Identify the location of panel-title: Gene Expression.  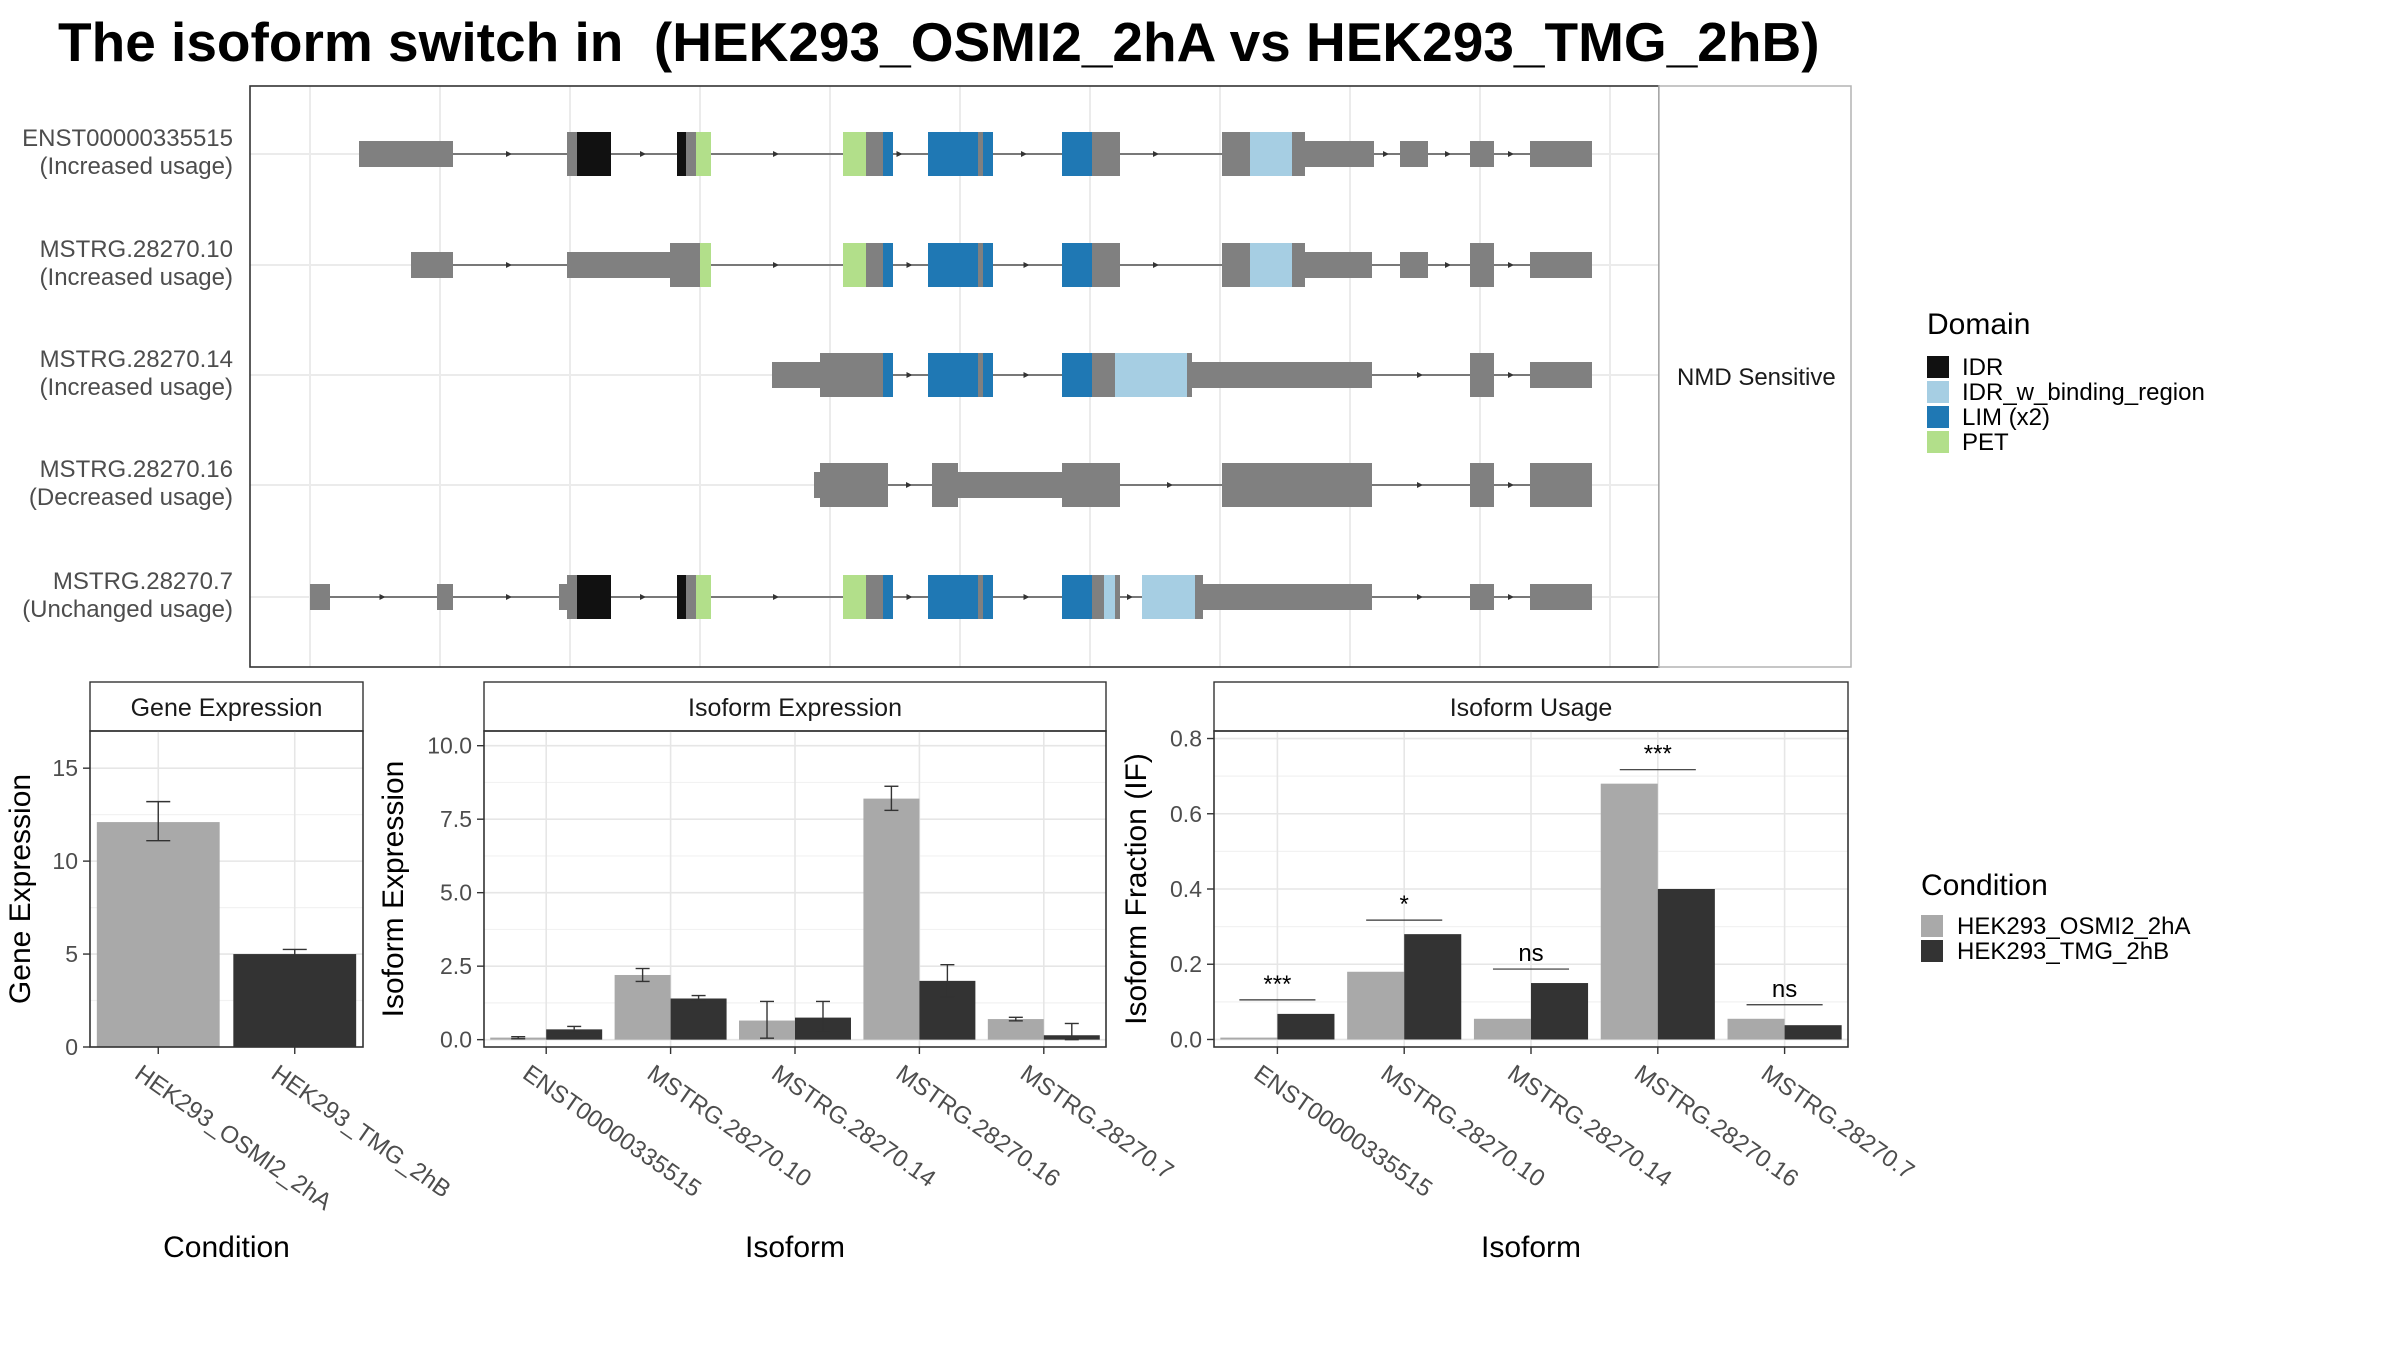
(227, 708).